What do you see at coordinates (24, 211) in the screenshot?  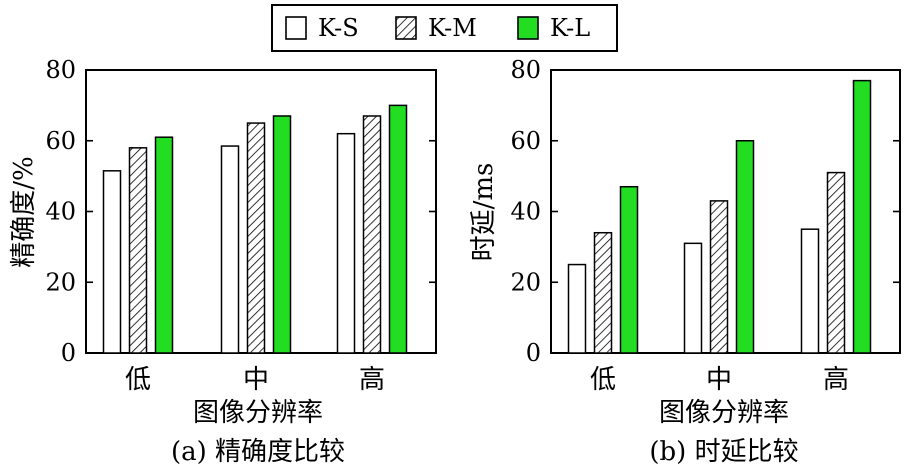 I see `y-axis-label: 精确度/%` at bounding box center [24, 211].